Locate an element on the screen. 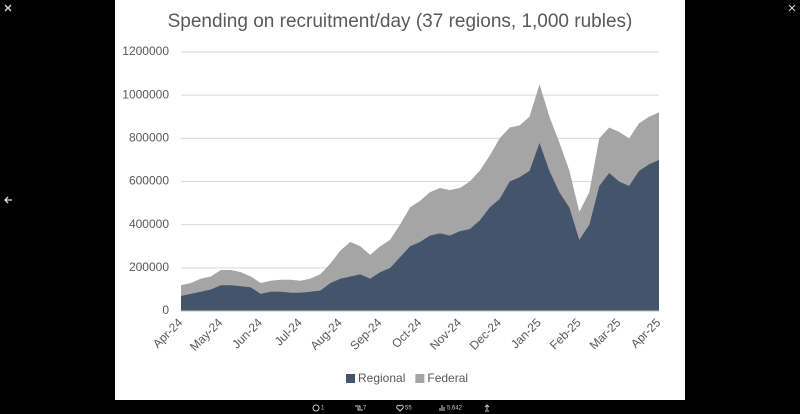 This screenshot has width=800, height=414. y-tick-label: 400000 is located at coordinates (149, 224).